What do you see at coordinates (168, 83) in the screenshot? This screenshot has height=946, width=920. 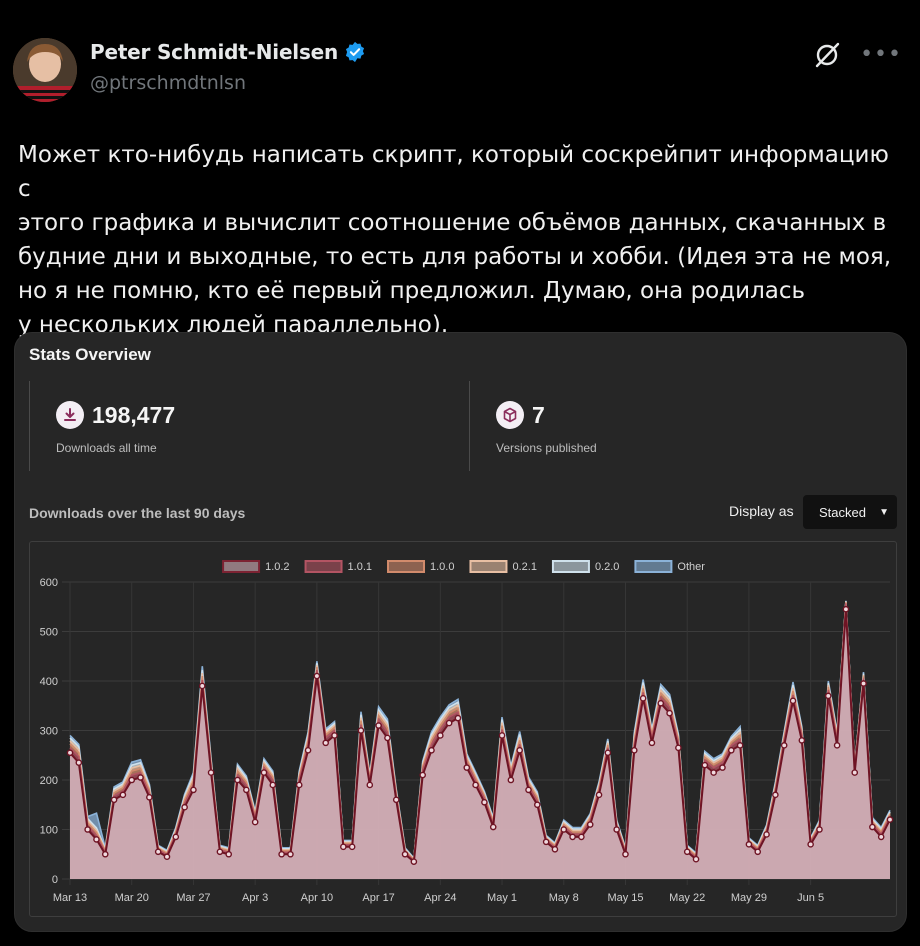 I see `author-handle: @ptrschmdtnlsn` at bounding box center [168, 83].